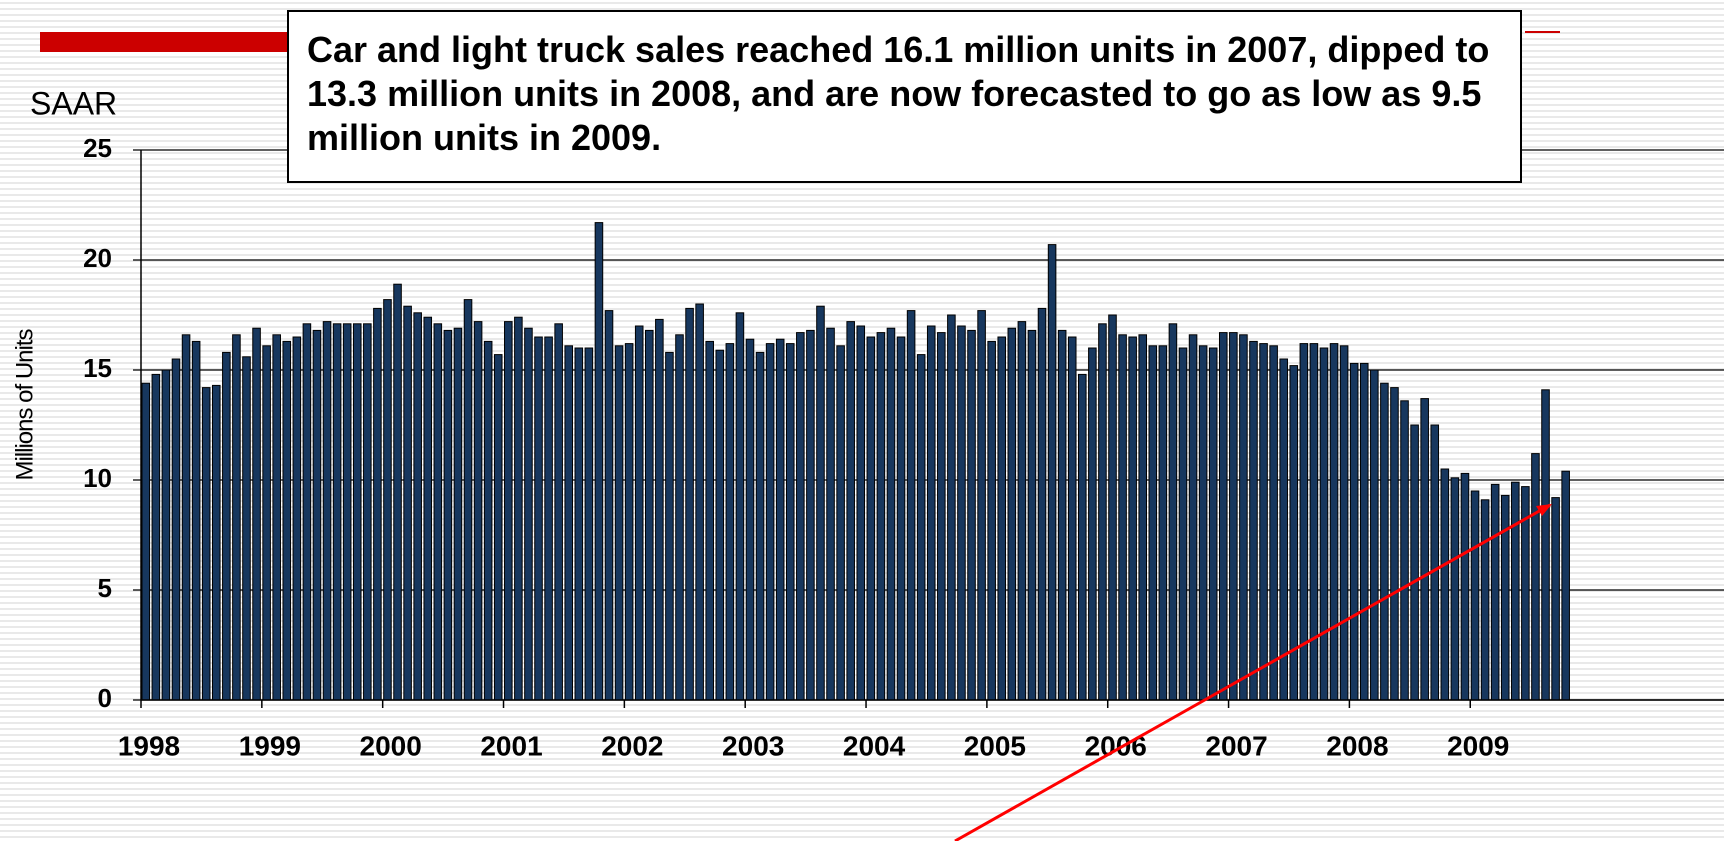 This screenshot has width=1724, height=841. Describe the element at coordinates (511, 745) in the screenshot. I see `x-tick-label: 2001` at that location.